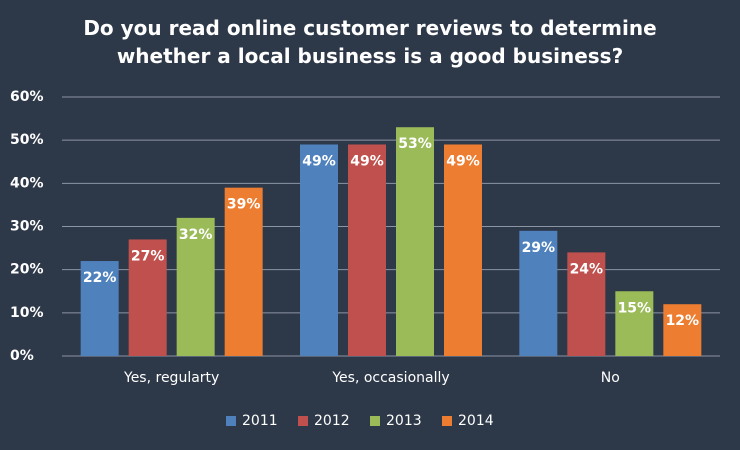 The width and height of the screenshot is (740, 450). I want to click on value-label: 39%, so click(244, 205).